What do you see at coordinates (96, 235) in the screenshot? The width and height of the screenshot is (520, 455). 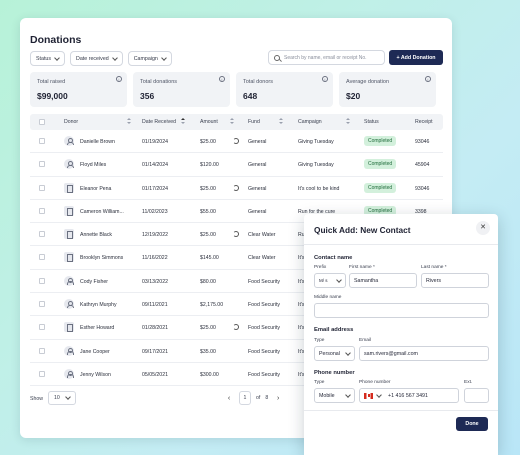 I see `donor-name: Annette Black` at bounding box center [96, 235].